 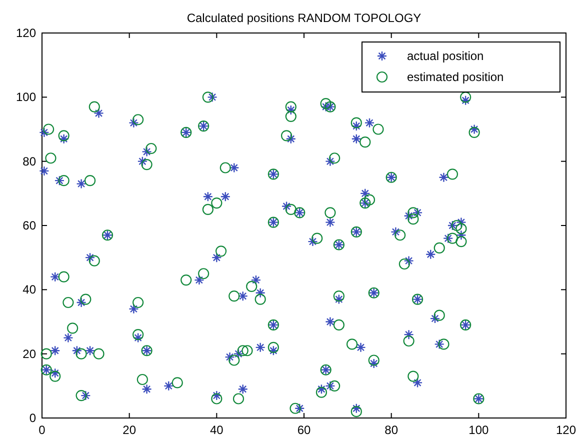 I want to click on y-tick-label: 80, so click(x=29, y=161).